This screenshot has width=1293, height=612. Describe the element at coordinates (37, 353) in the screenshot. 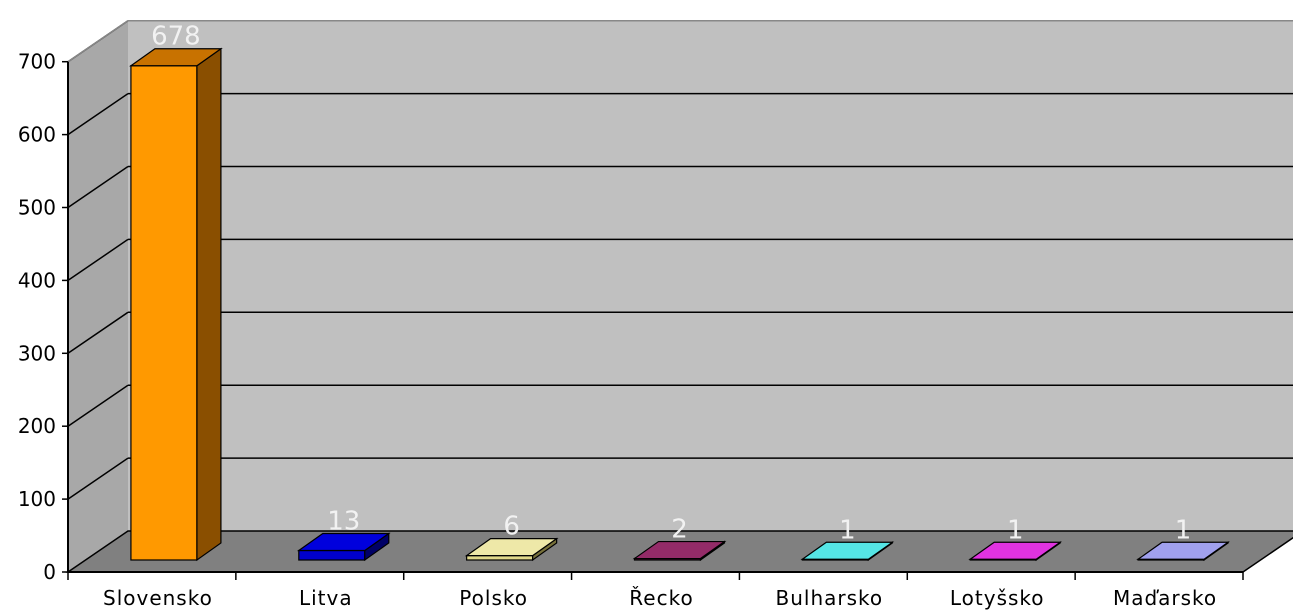

I see `y-tick-label: 300` at that location.